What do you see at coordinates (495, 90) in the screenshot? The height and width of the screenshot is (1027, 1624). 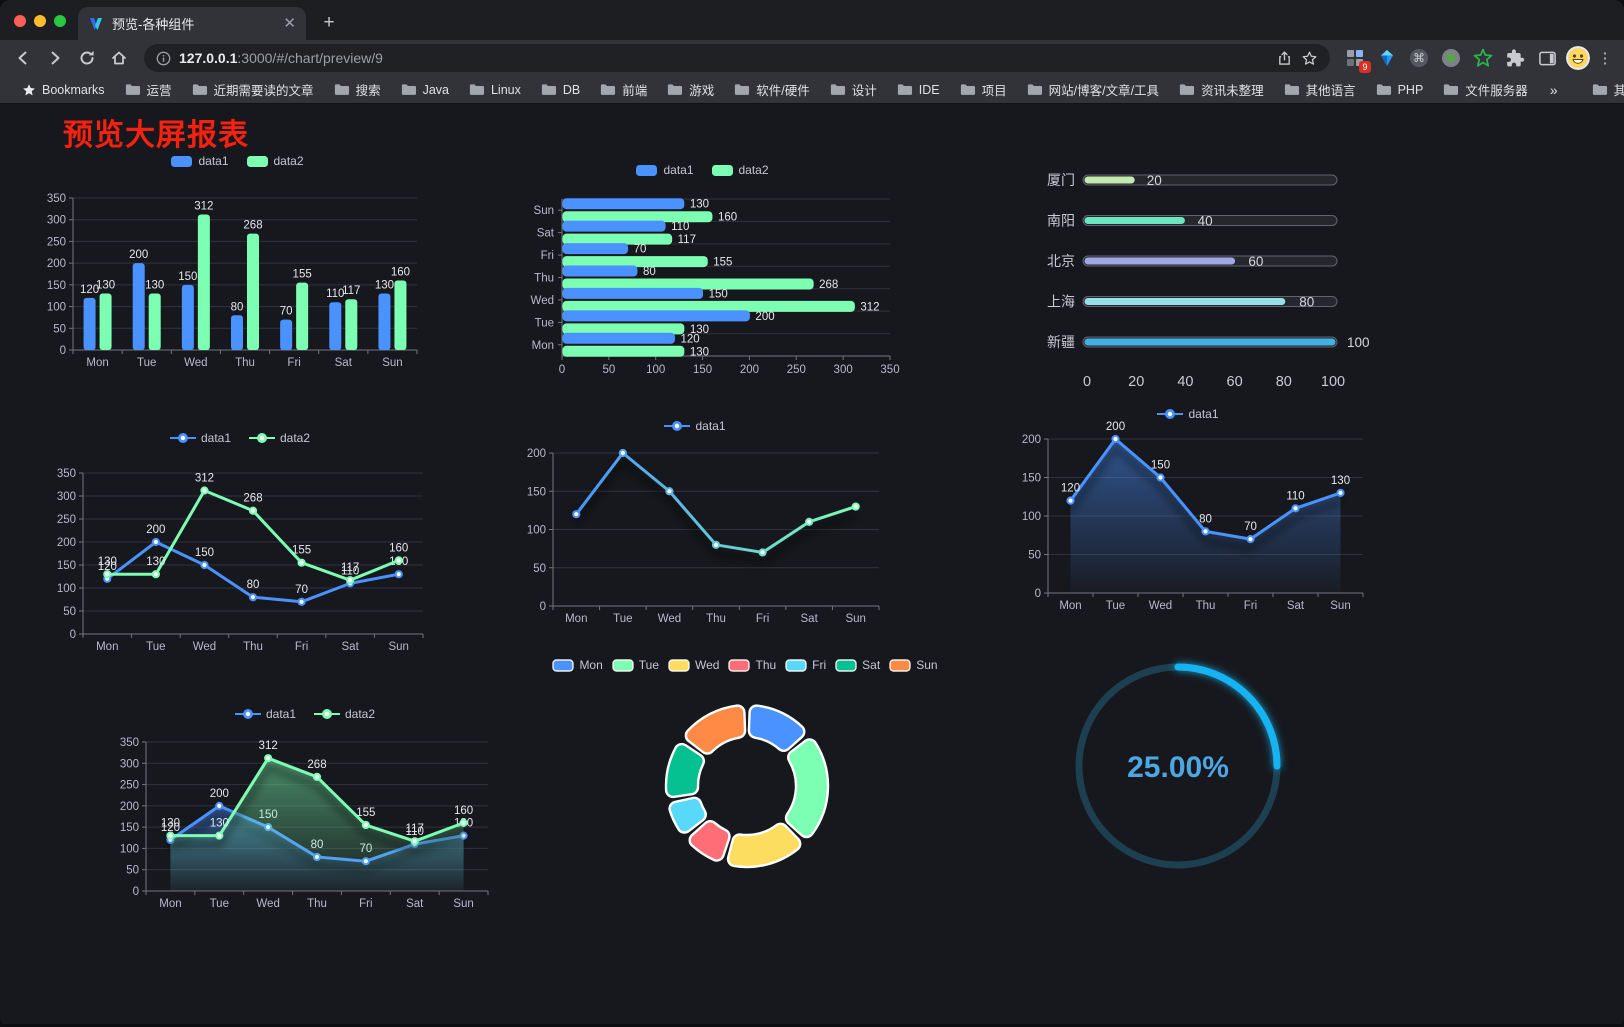 I see `bookmark-folder: Linux` at bounding box center [495, 90].